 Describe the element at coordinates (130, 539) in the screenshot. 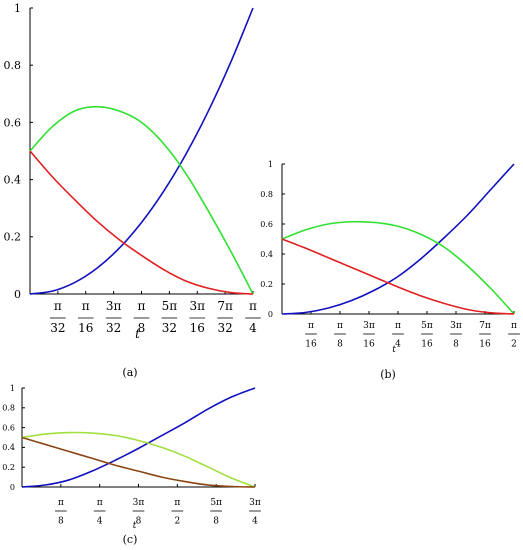

I see `panel-caption: (c)` at that location.